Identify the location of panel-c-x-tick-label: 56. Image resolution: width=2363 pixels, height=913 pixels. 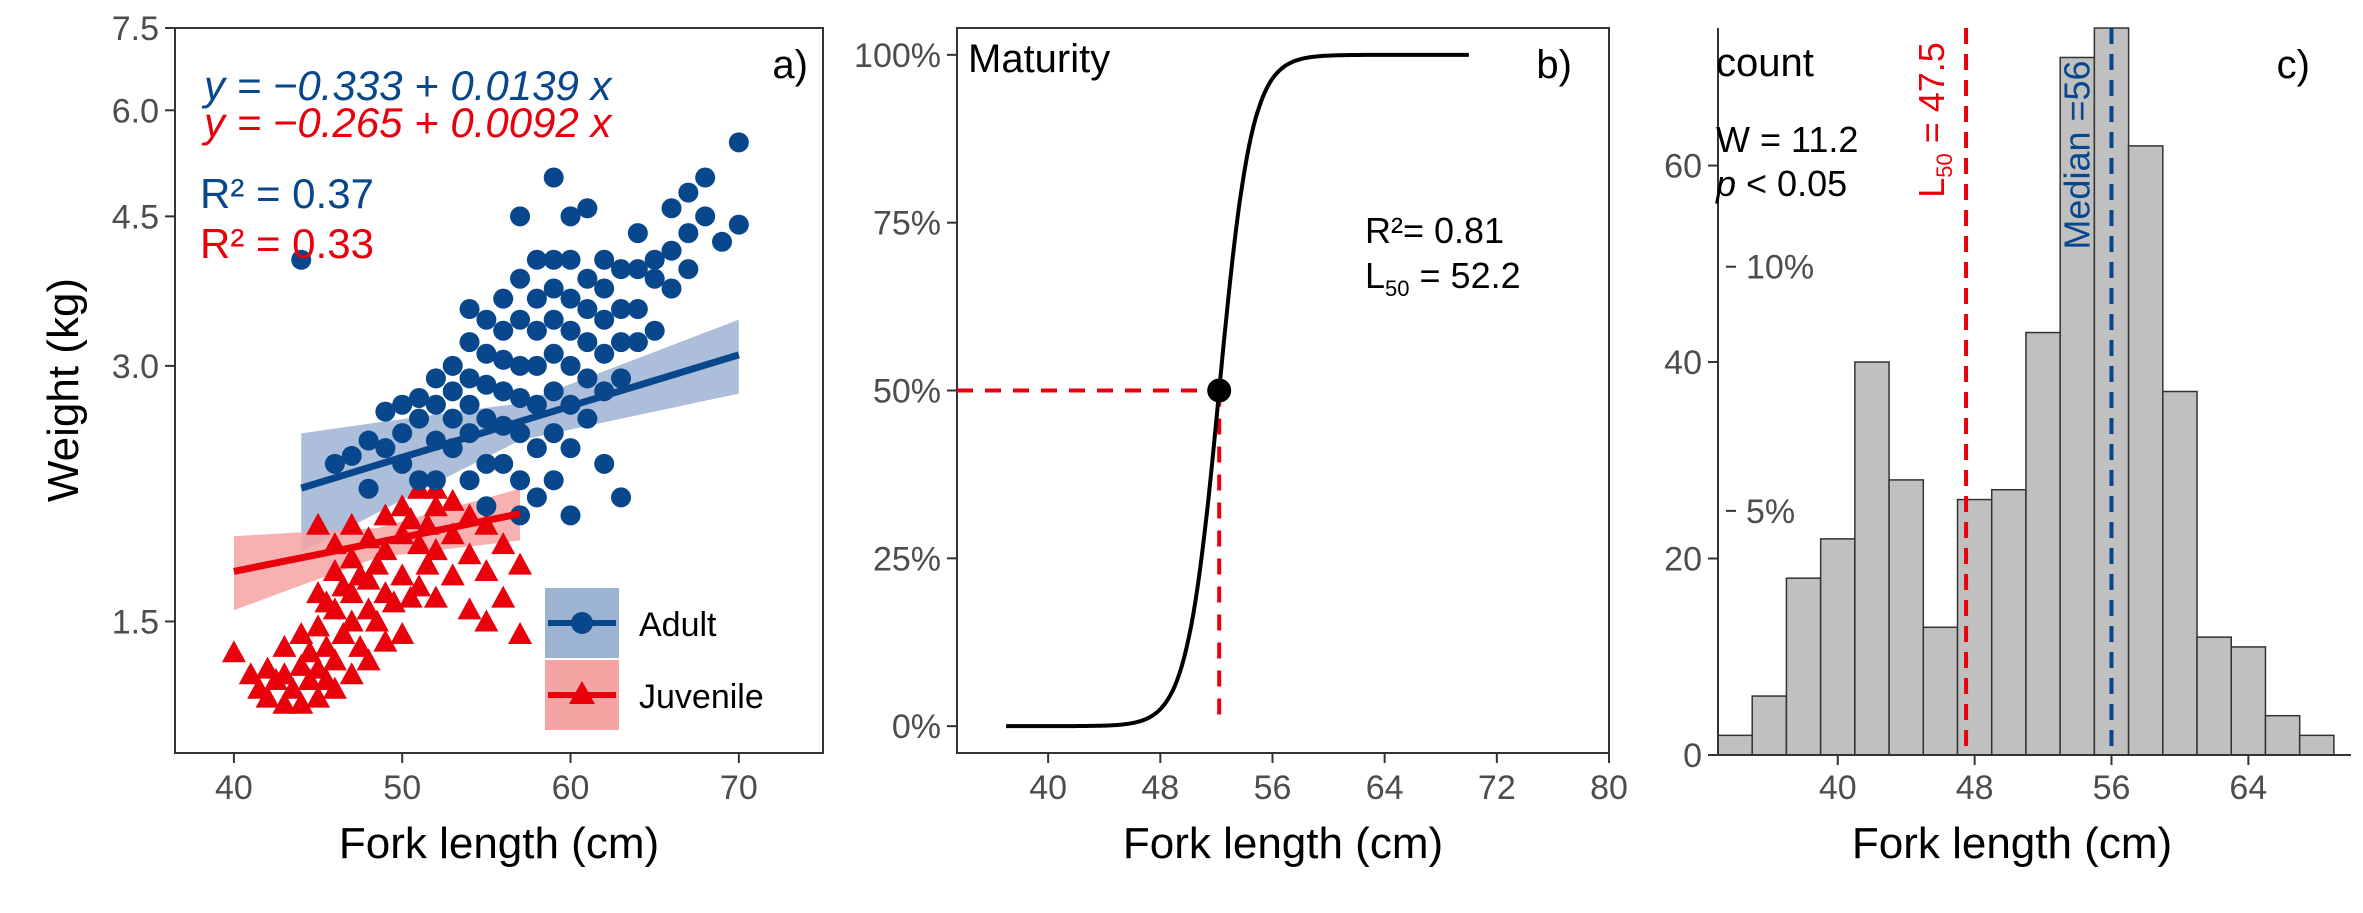
(2112, 788).